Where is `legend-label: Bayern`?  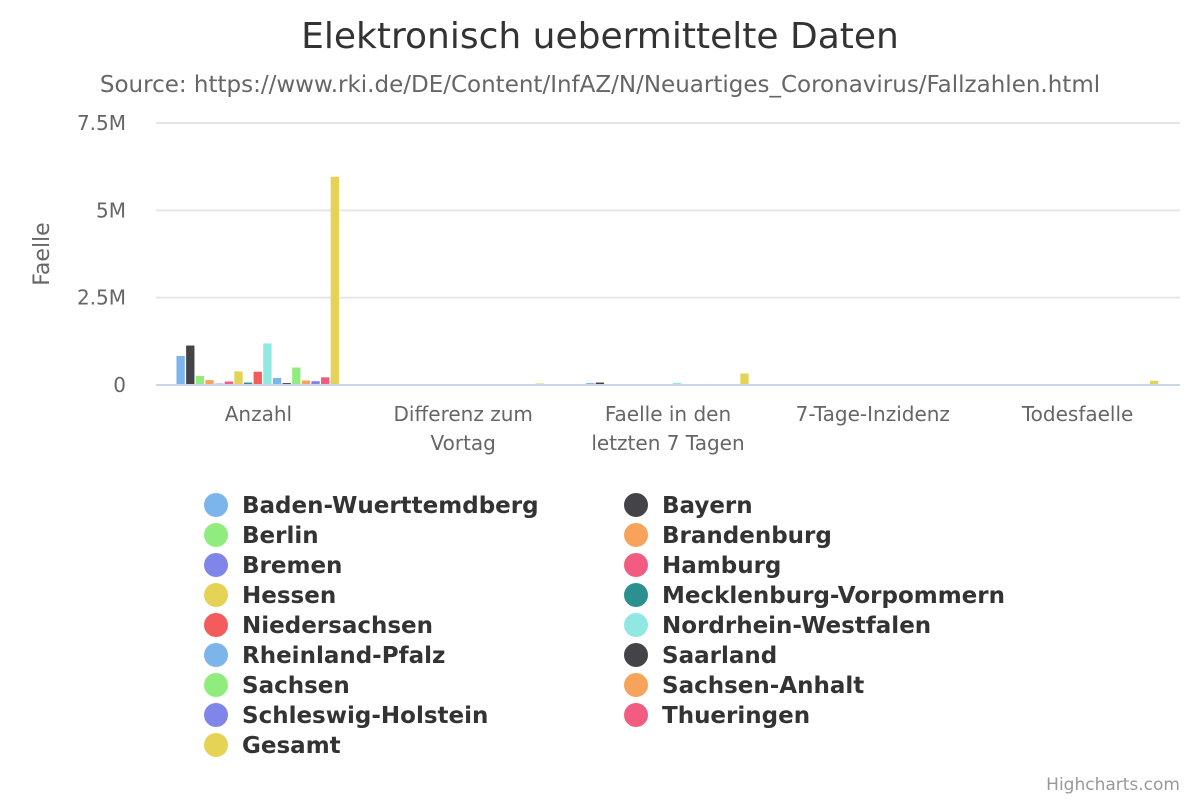
legend-label: Bayern is located at coordinates (707, 506).